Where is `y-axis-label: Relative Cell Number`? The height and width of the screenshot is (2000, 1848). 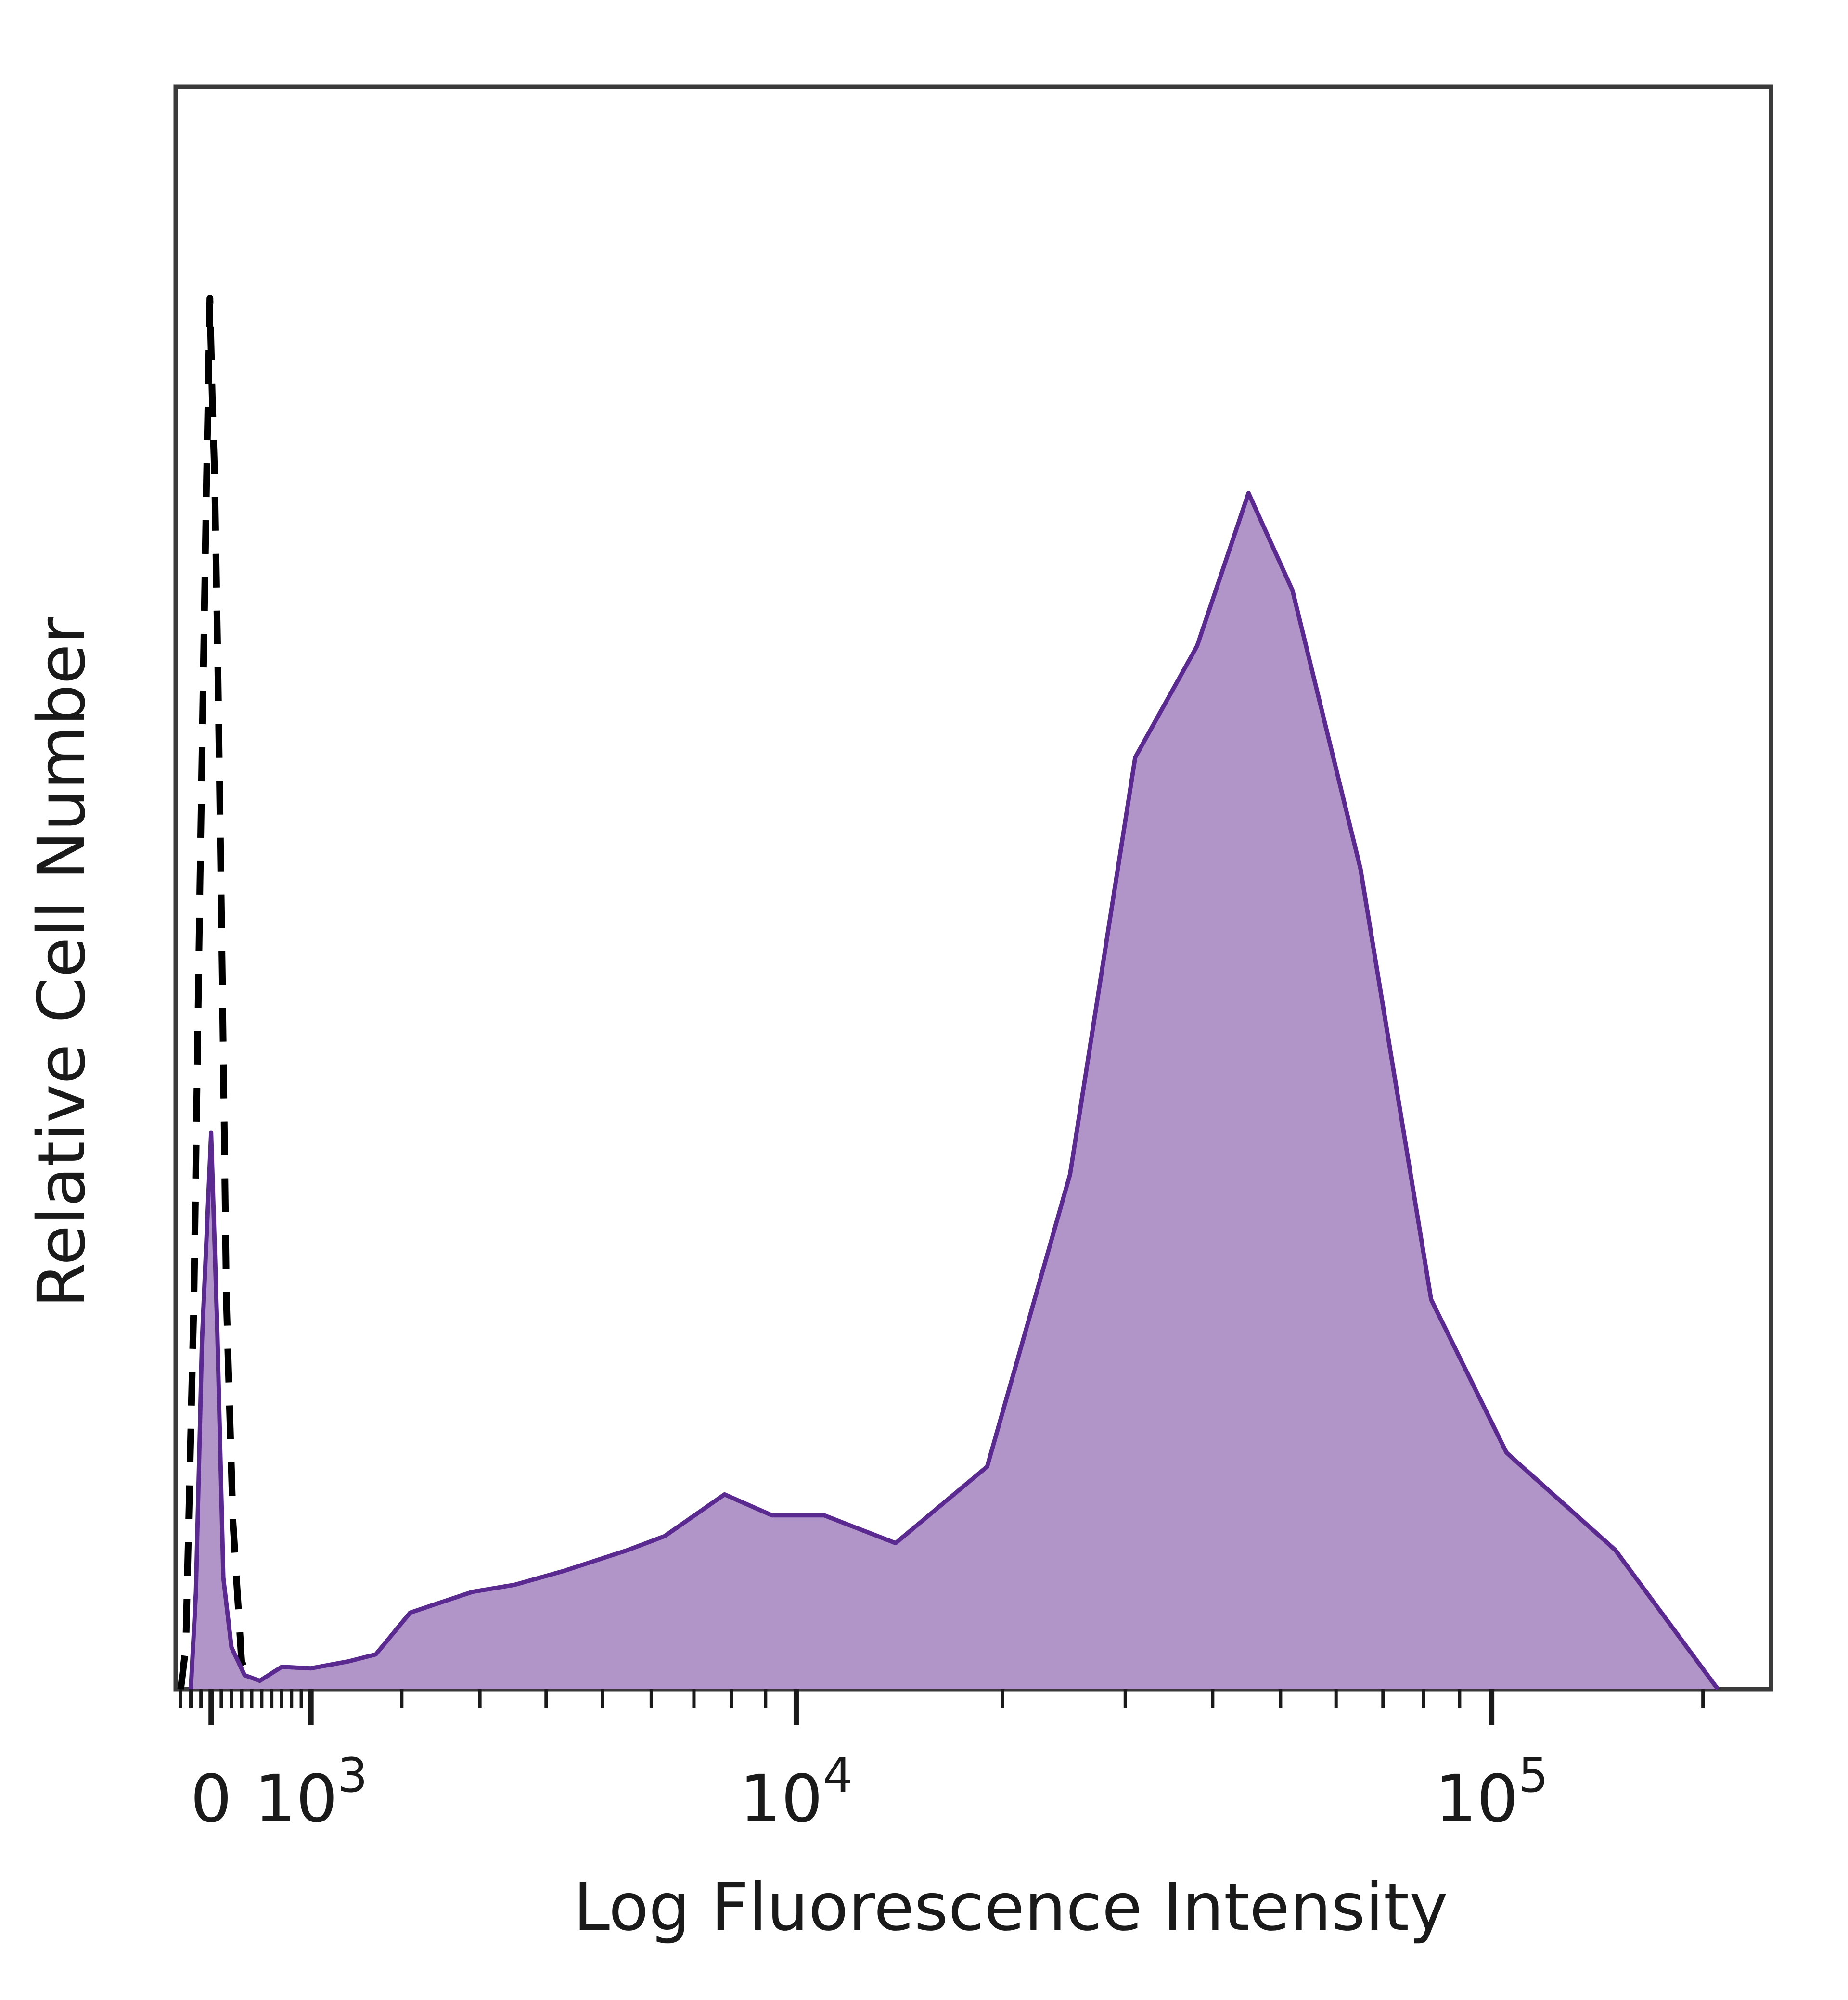
y-axis-label: Relative Cell Number is located at coordinates (62, 962).